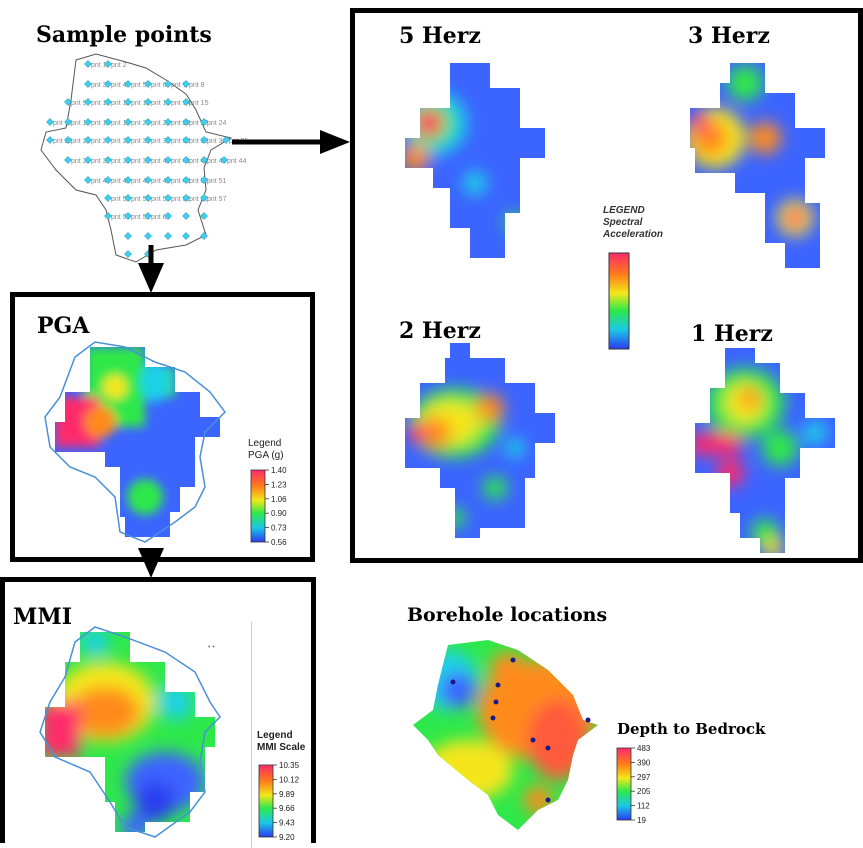  What do you see at coordinates (729, 36) in the screenshot?
I see `map-title-3hz: 3 Herz` at bounding box center [729, 36].